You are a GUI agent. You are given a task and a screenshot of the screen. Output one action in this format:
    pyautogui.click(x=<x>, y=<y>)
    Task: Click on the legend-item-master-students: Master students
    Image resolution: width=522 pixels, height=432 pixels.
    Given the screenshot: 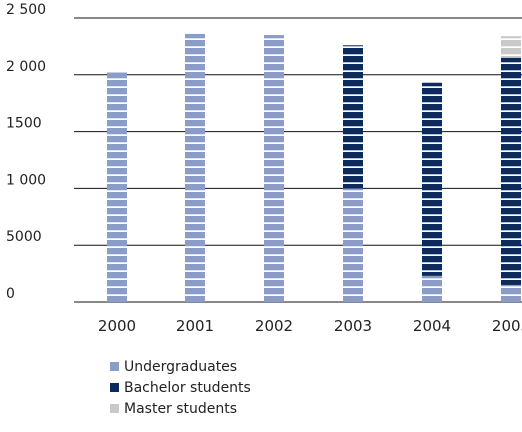 What is the action you would take?
    pyautogui.click(x=173, y=409)
    